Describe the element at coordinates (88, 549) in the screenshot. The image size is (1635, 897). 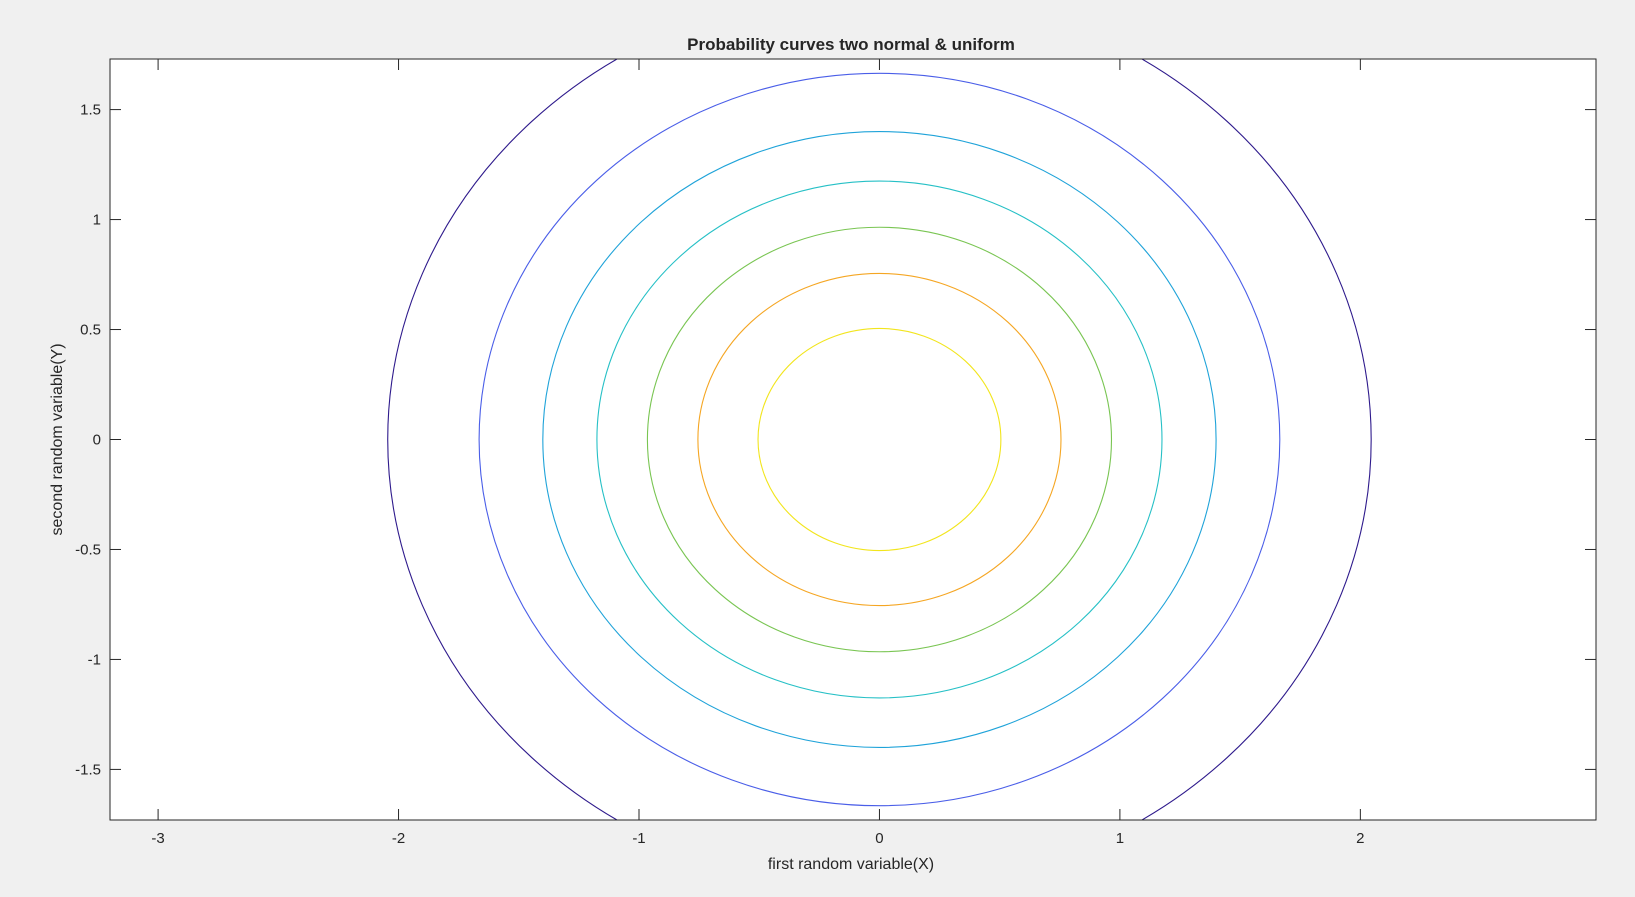
I see `y-tick-label: -0.5` at that location.